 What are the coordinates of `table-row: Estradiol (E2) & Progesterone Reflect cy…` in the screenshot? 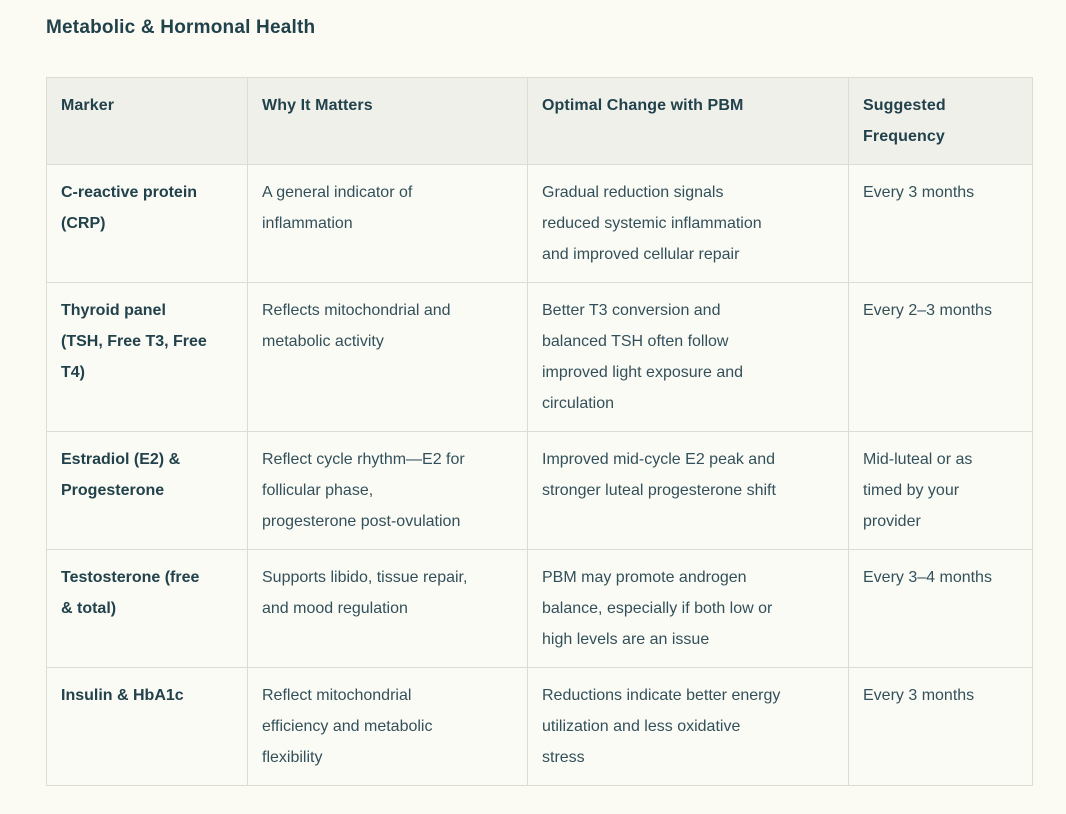 It's located at (539, 490).